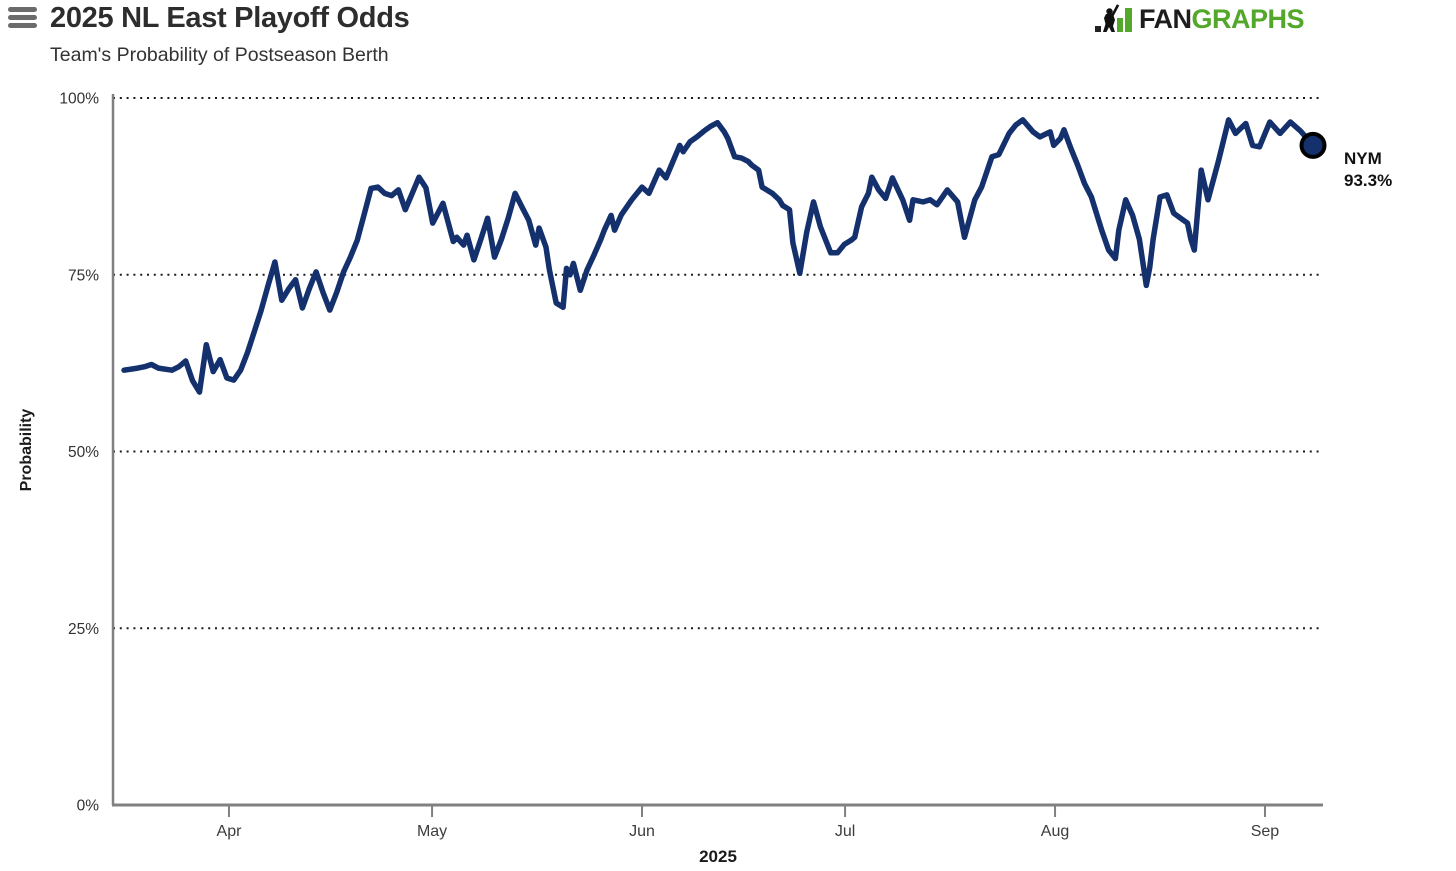 This screenshot has height=871, width=1456. Describe the element at coordinates (83, 629) in the screenshot. I see `y-tick-label: 25%` at that location.